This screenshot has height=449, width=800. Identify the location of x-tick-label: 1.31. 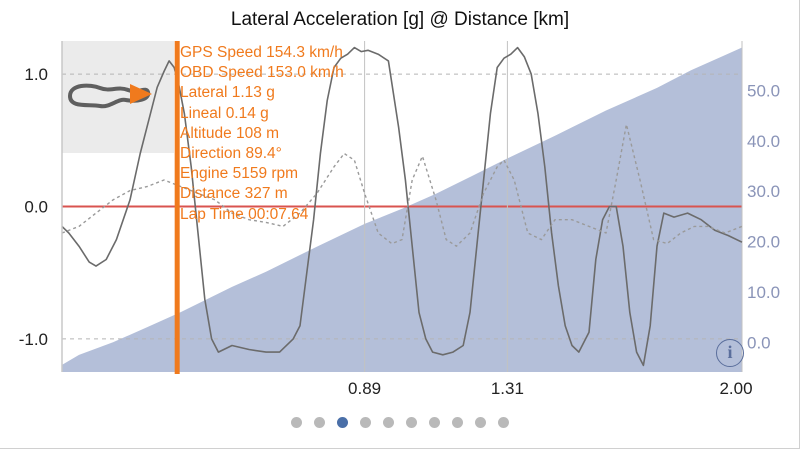
(507, 388).